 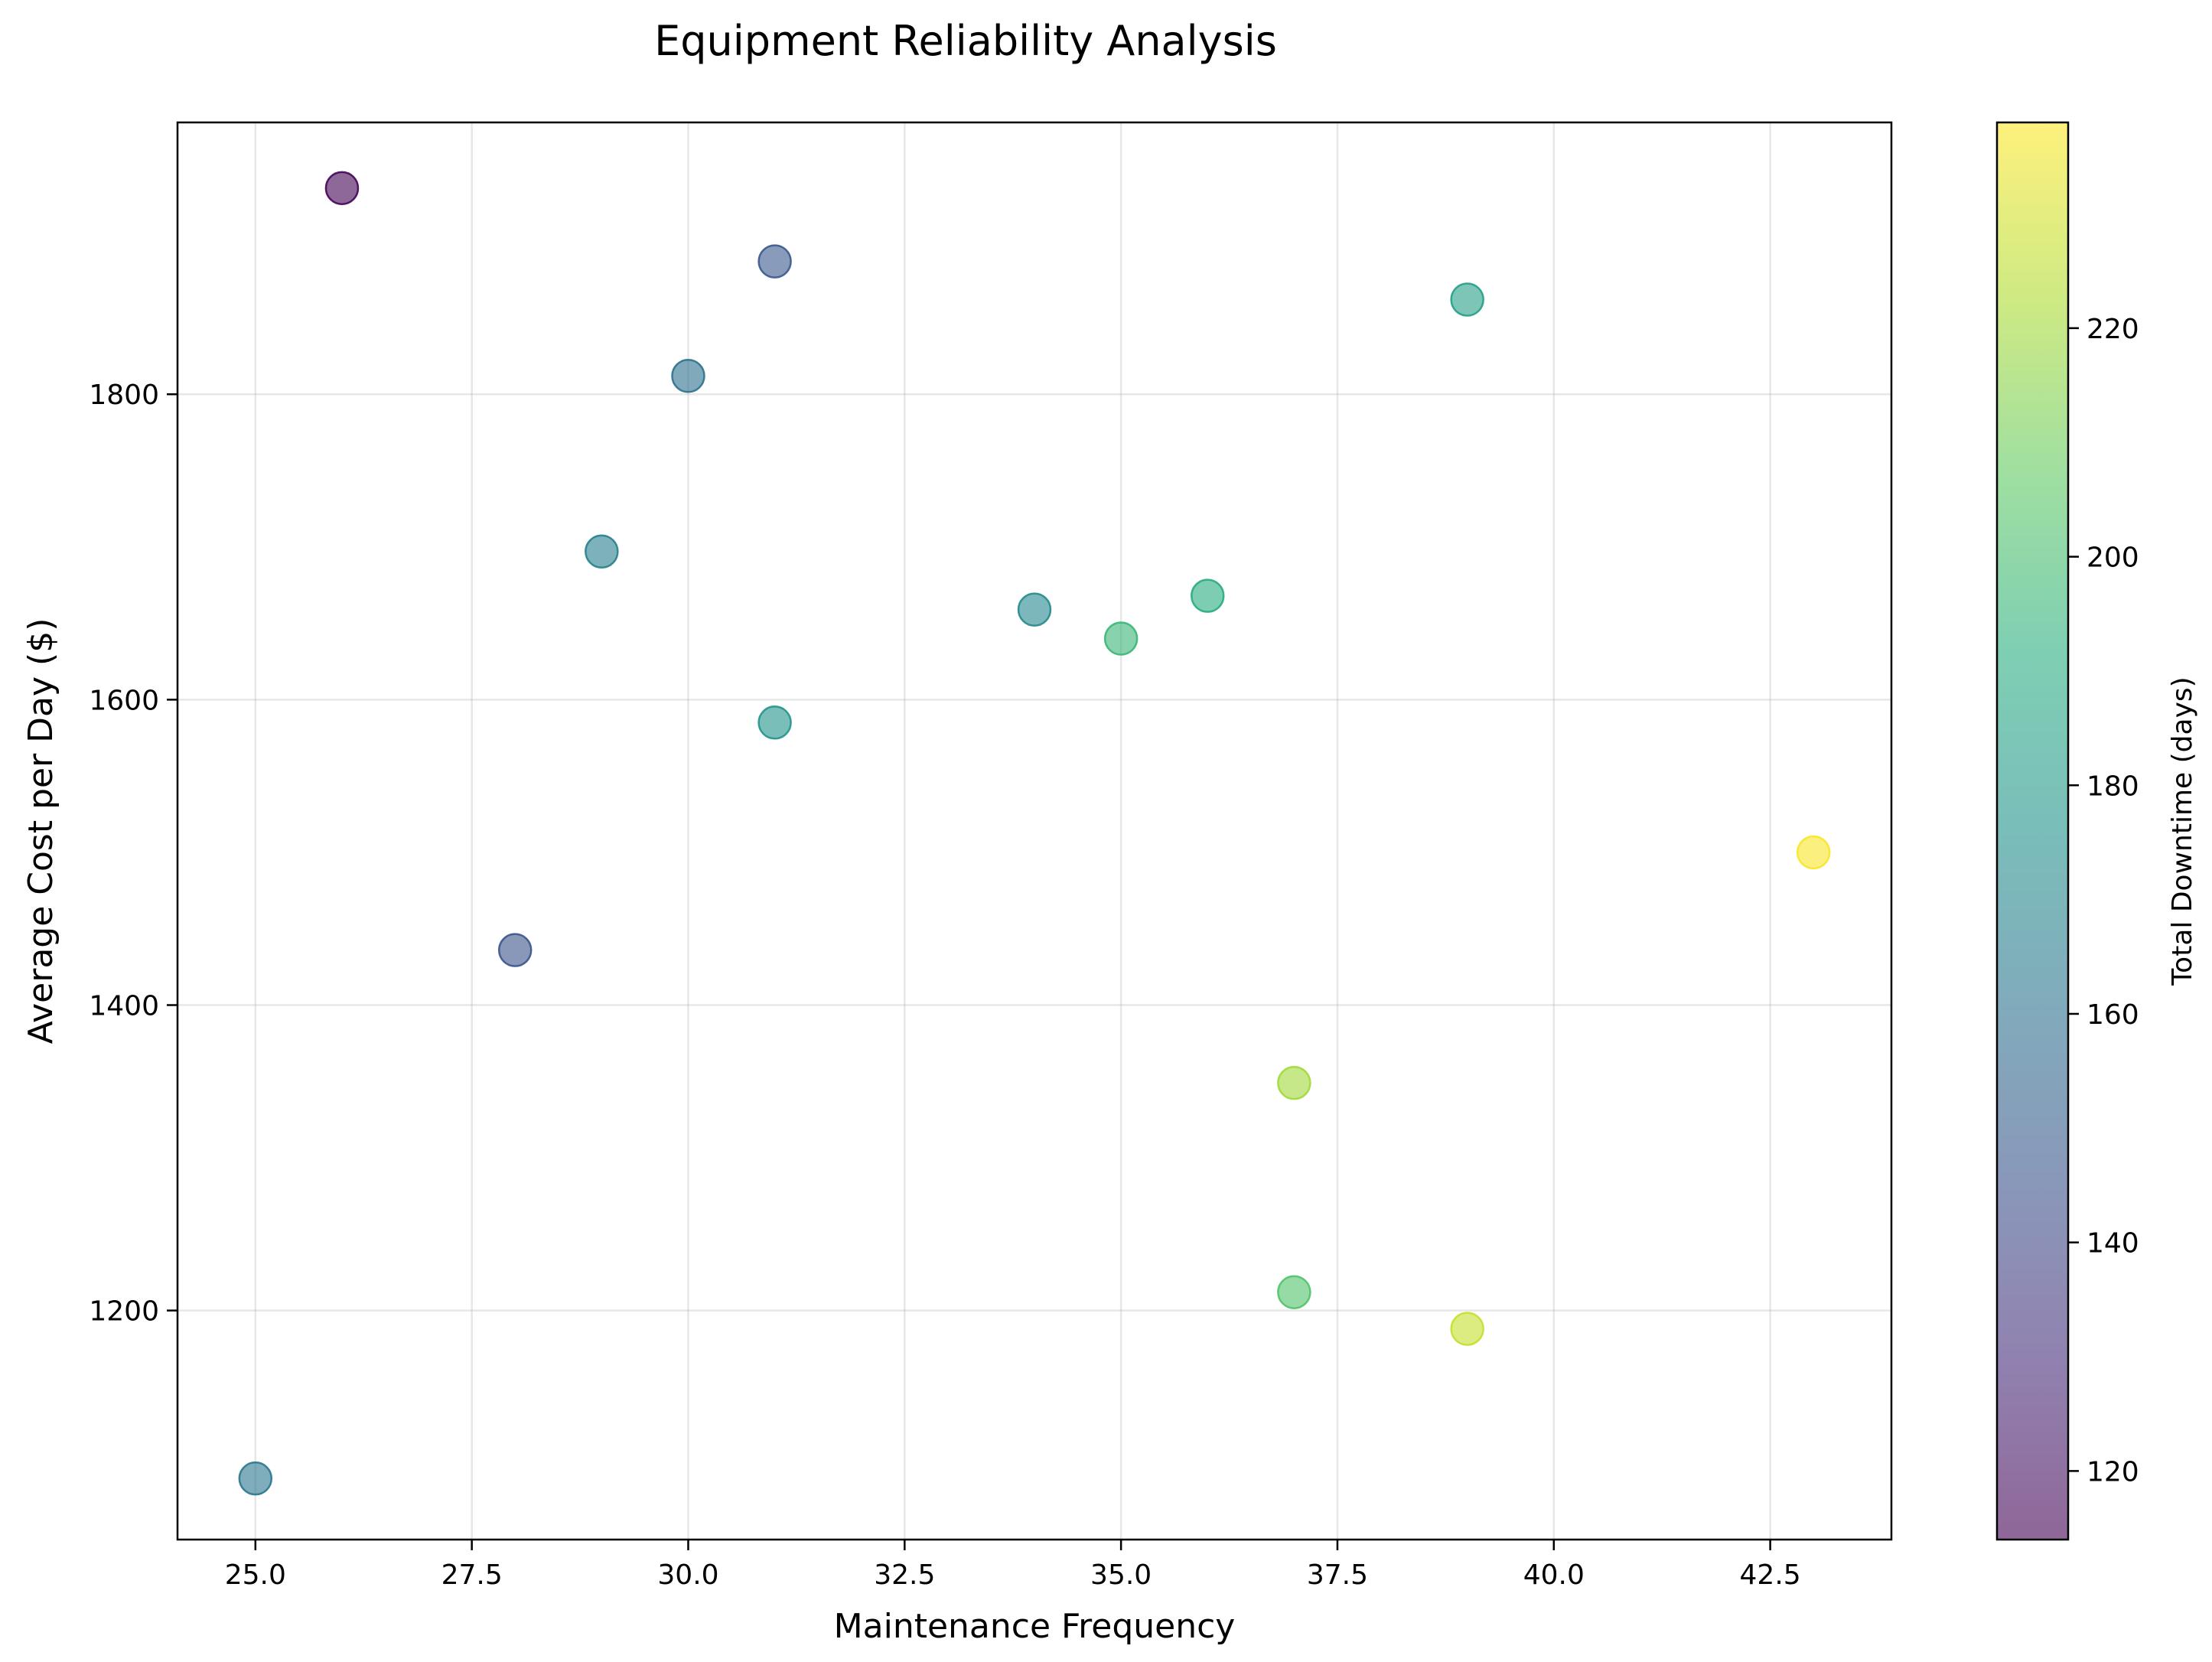 What do you see at coordinates (2113, 1015) in the screenshot?
I see `colorbar-tick-label: 160` at bounding box center [2113, 1015].